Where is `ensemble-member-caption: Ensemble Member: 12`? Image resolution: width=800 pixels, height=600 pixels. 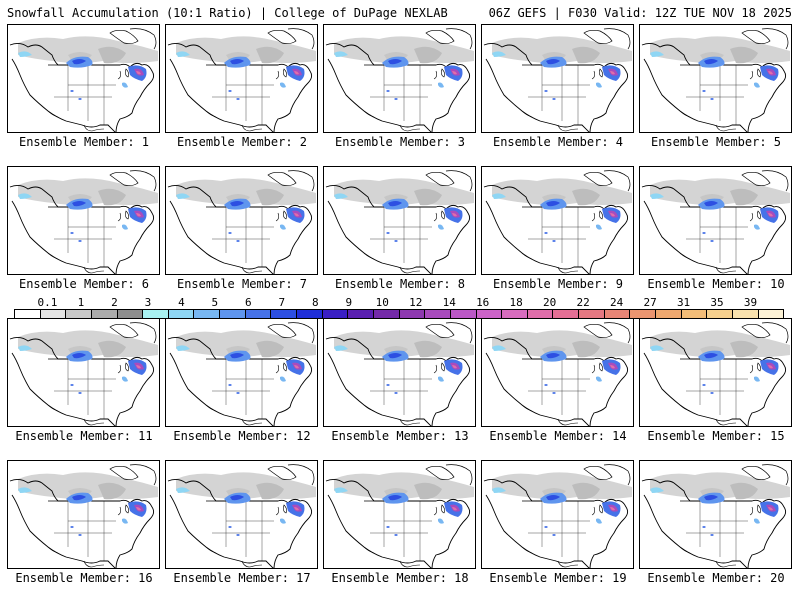 ensemble-member-caption: Ensemble Member: 12 is located at coordinates (242, 436).